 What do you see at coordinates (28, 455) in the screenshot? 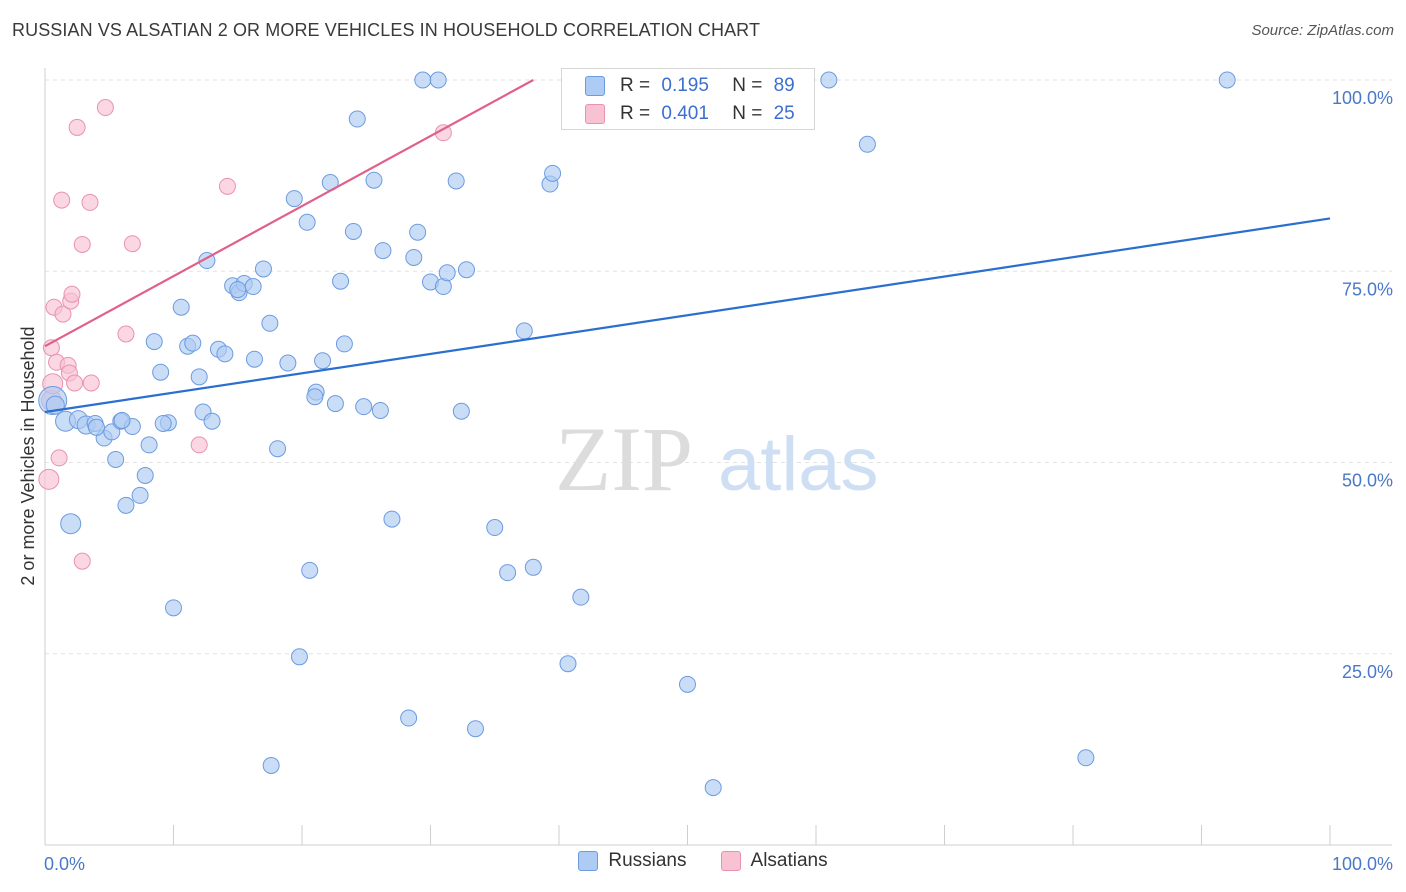
I see `y-axis-label: 2 or more Vehicles in Household` at bounding box center [28, 455].